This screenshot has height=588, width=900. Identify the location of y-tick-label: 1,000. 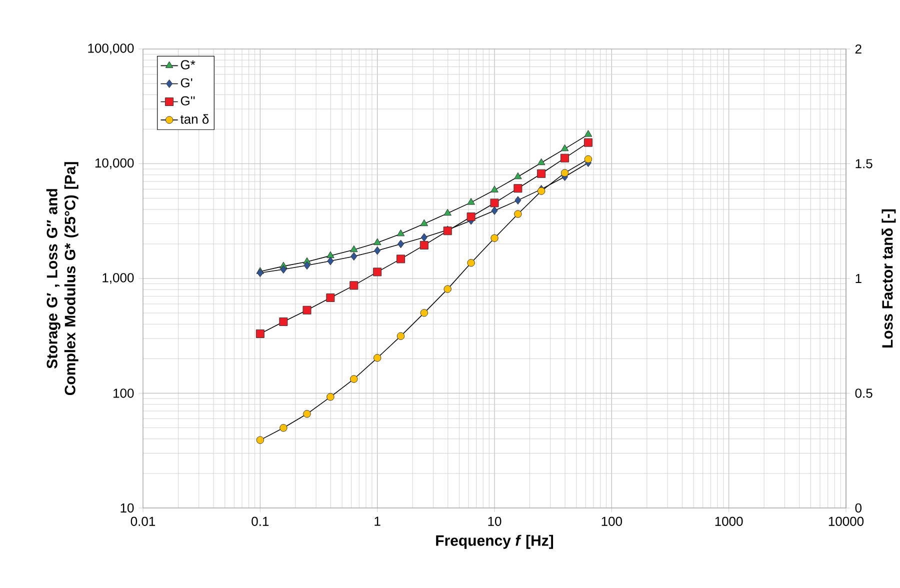
(118, 278).